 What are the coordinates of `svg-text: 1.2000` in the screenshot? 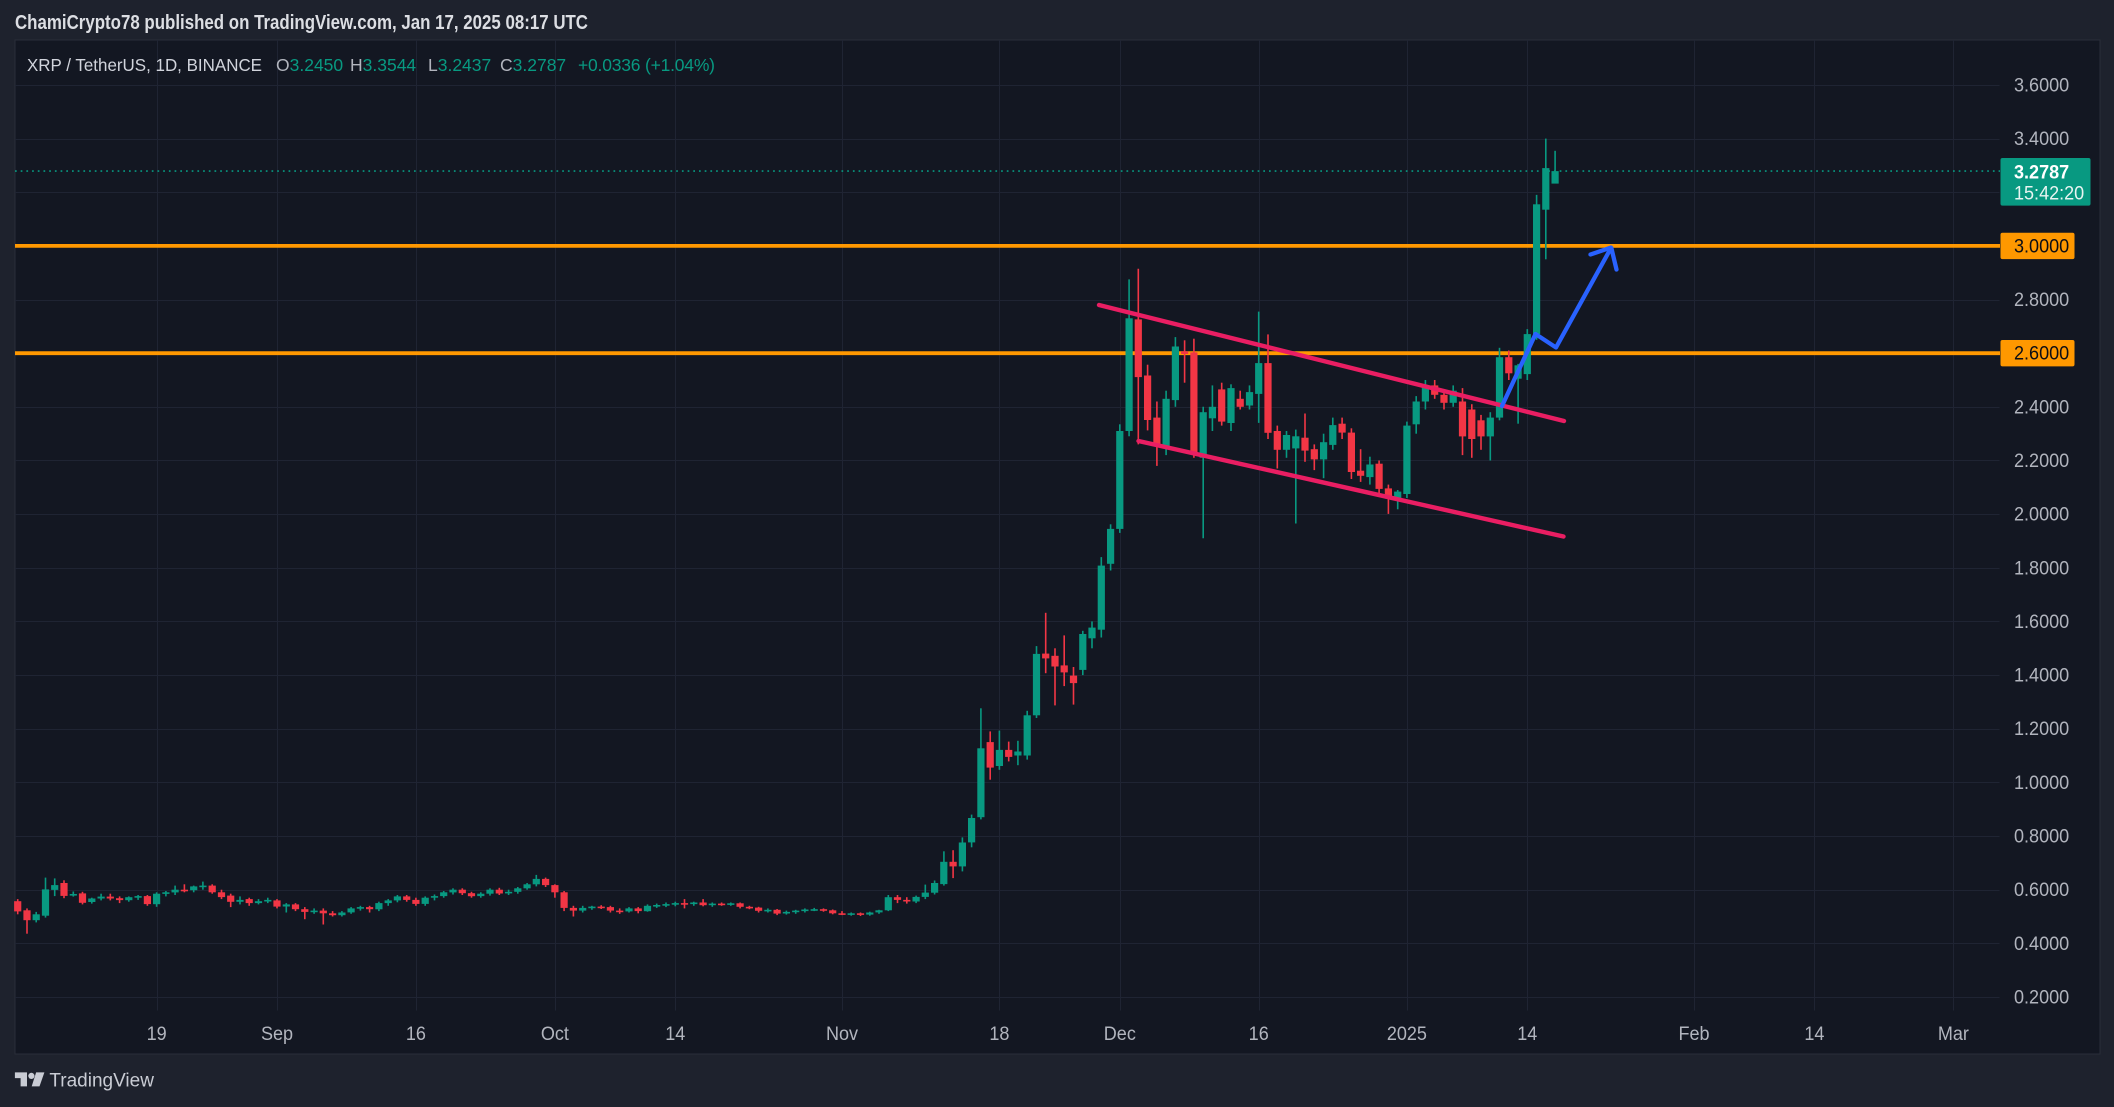 It's located at (2041, 729).